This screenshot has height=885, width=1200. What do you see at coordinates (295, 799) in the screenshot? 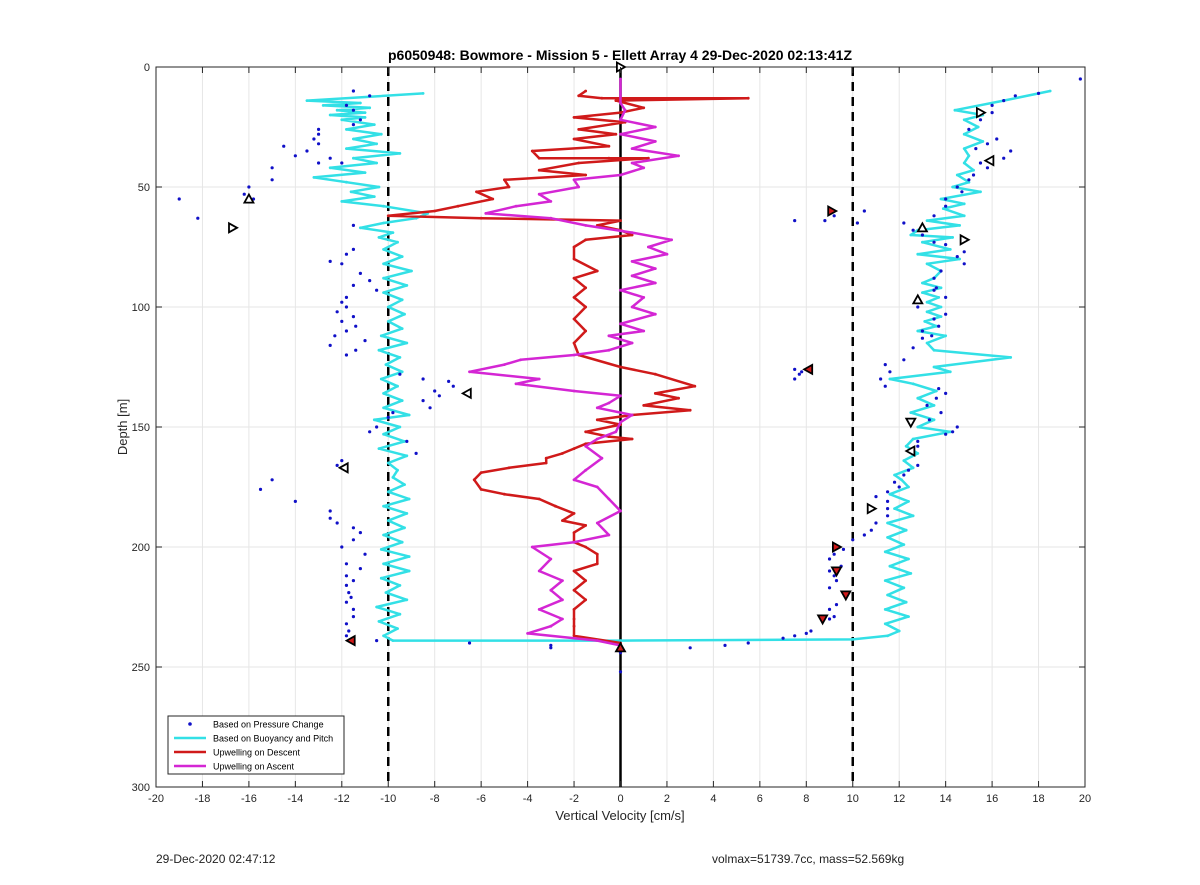
I see `x-tick-label: -14` at bounding box center [295, 799].